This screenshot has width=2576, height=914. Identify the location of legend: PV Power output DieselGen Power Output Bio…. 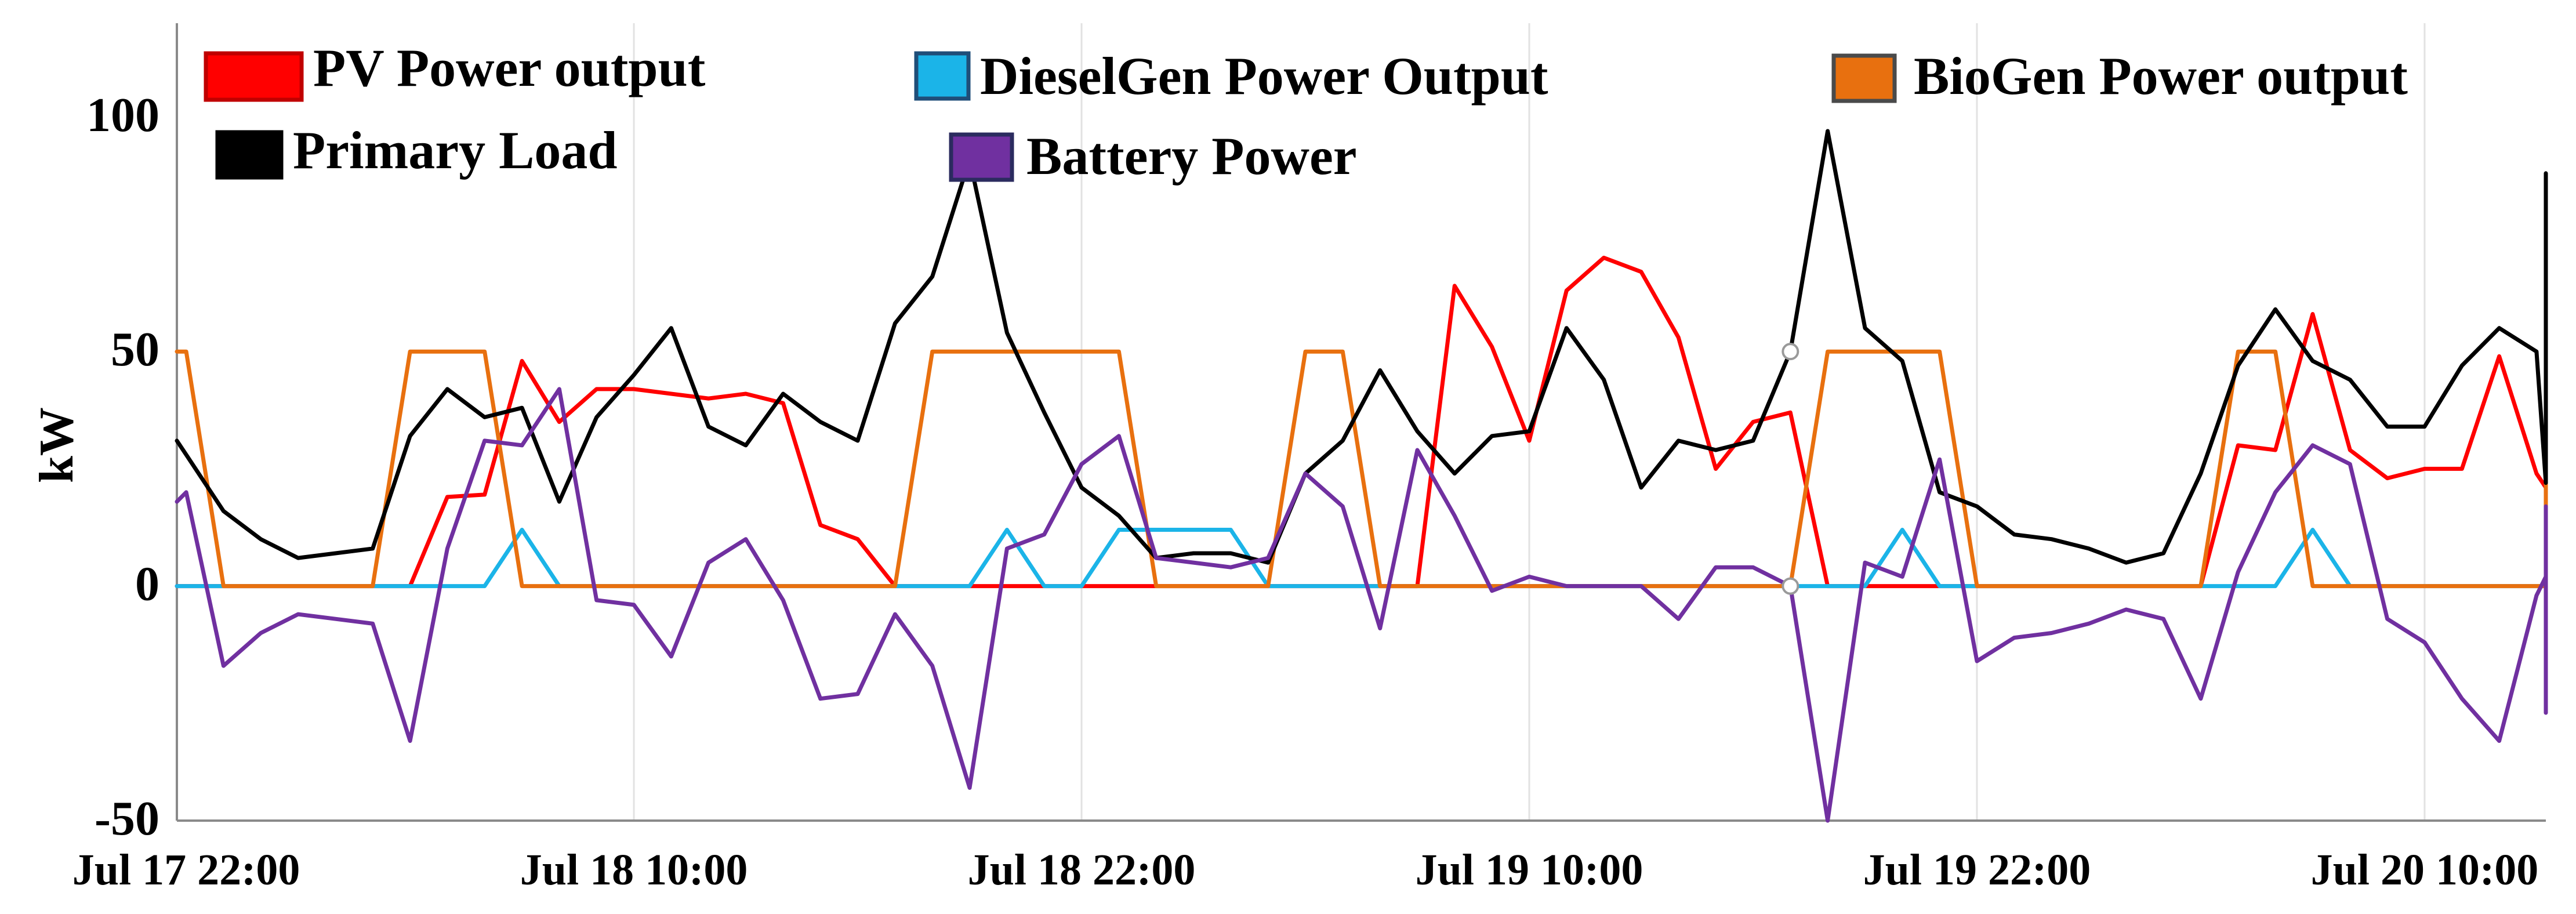
(1306, 112).